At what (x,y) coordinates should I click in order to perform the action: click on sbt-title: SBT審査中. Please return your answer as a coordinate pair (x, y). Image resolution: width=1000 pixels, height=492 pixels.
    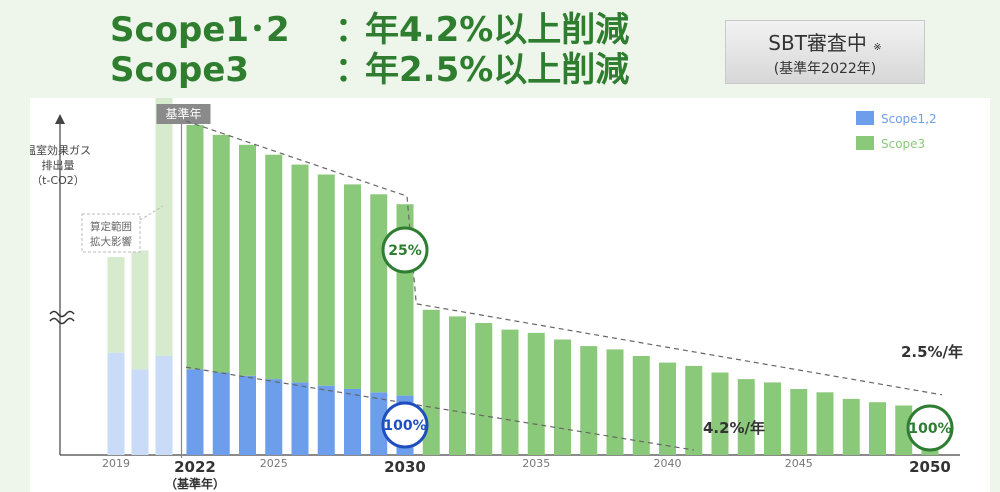
    Looking at the image, I should click on (817, 43).